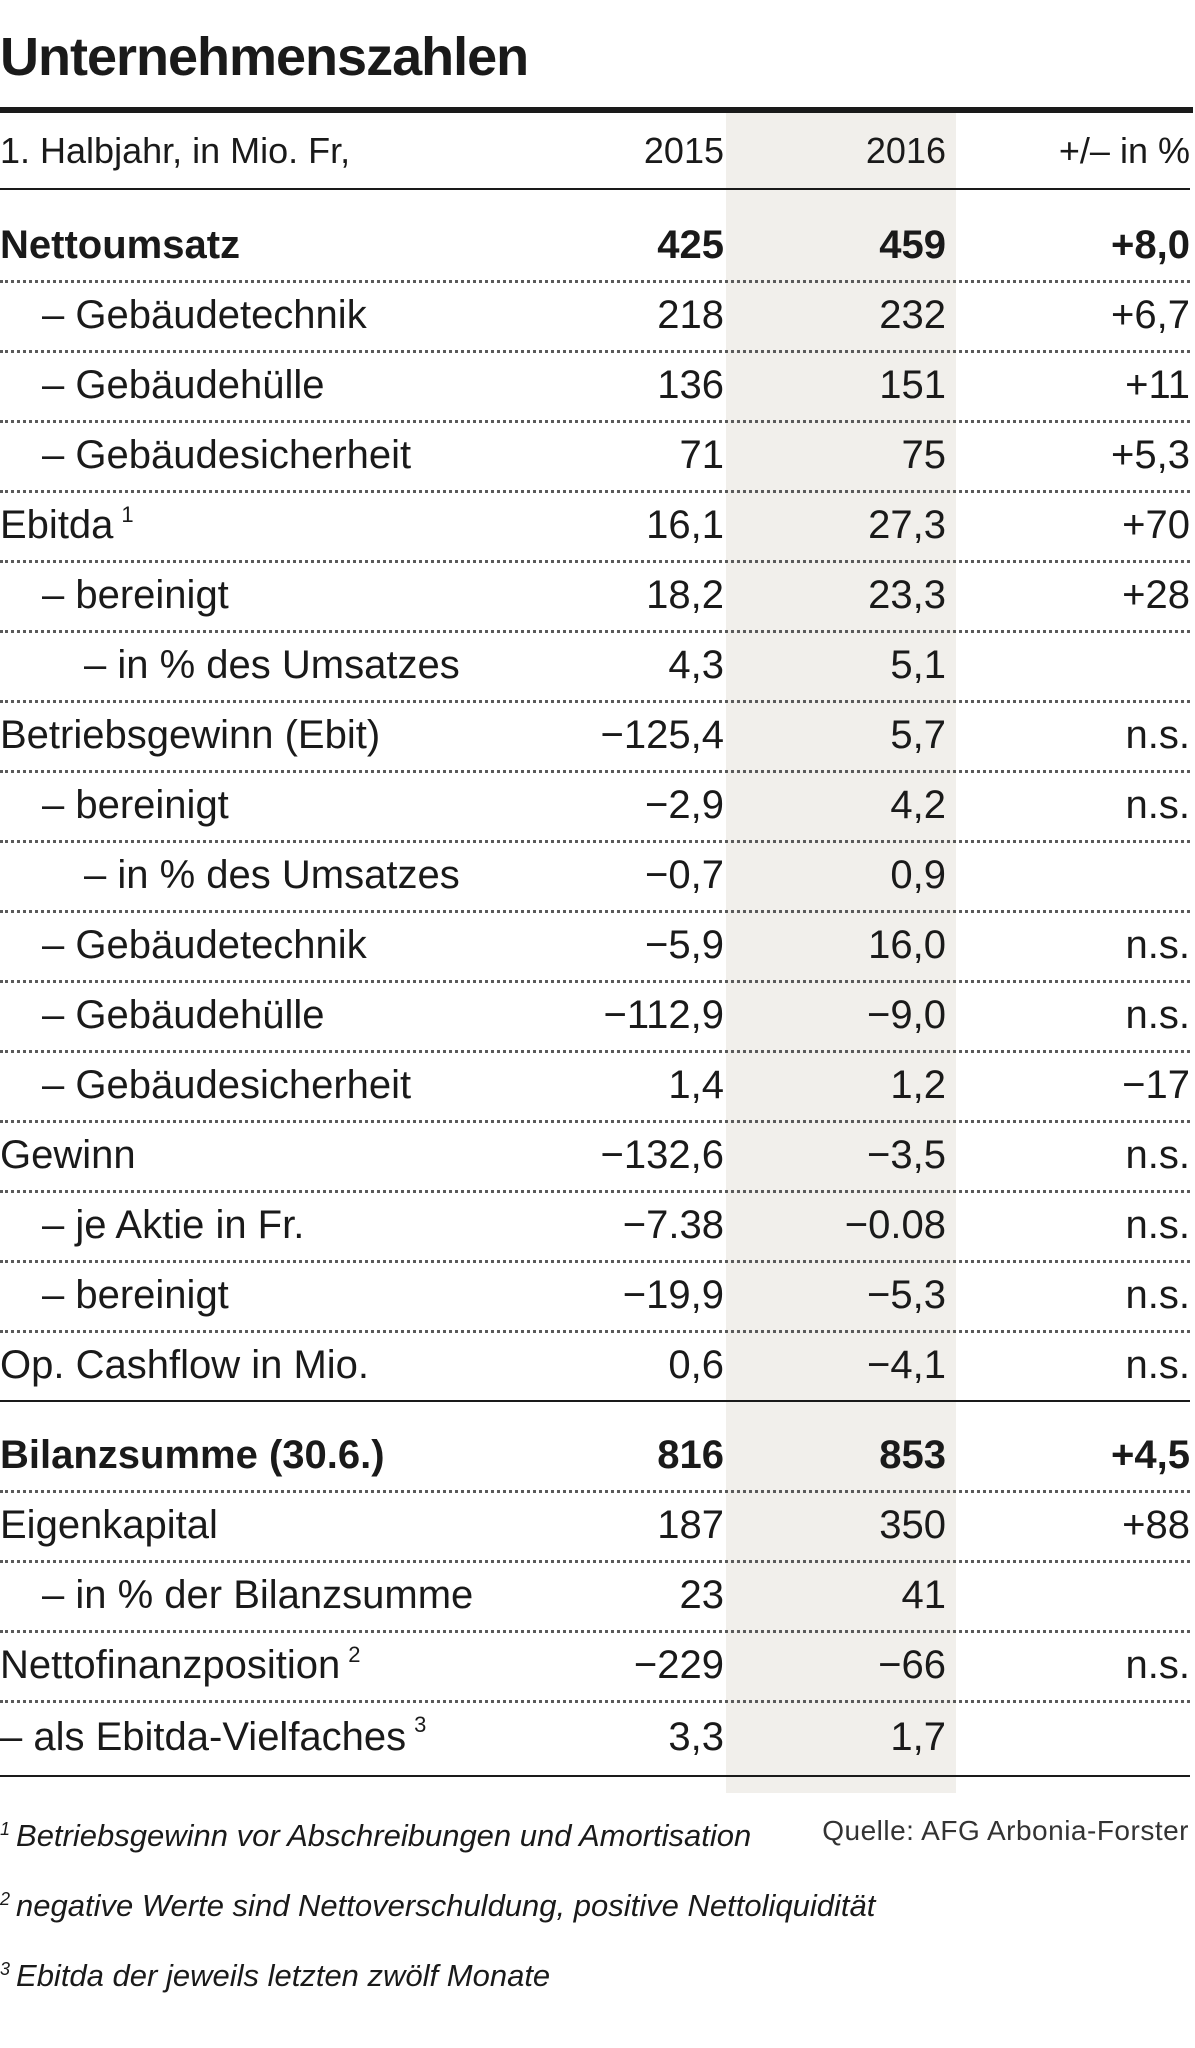  I want to click on value-2015-text: 4,3, so click(696, 664).